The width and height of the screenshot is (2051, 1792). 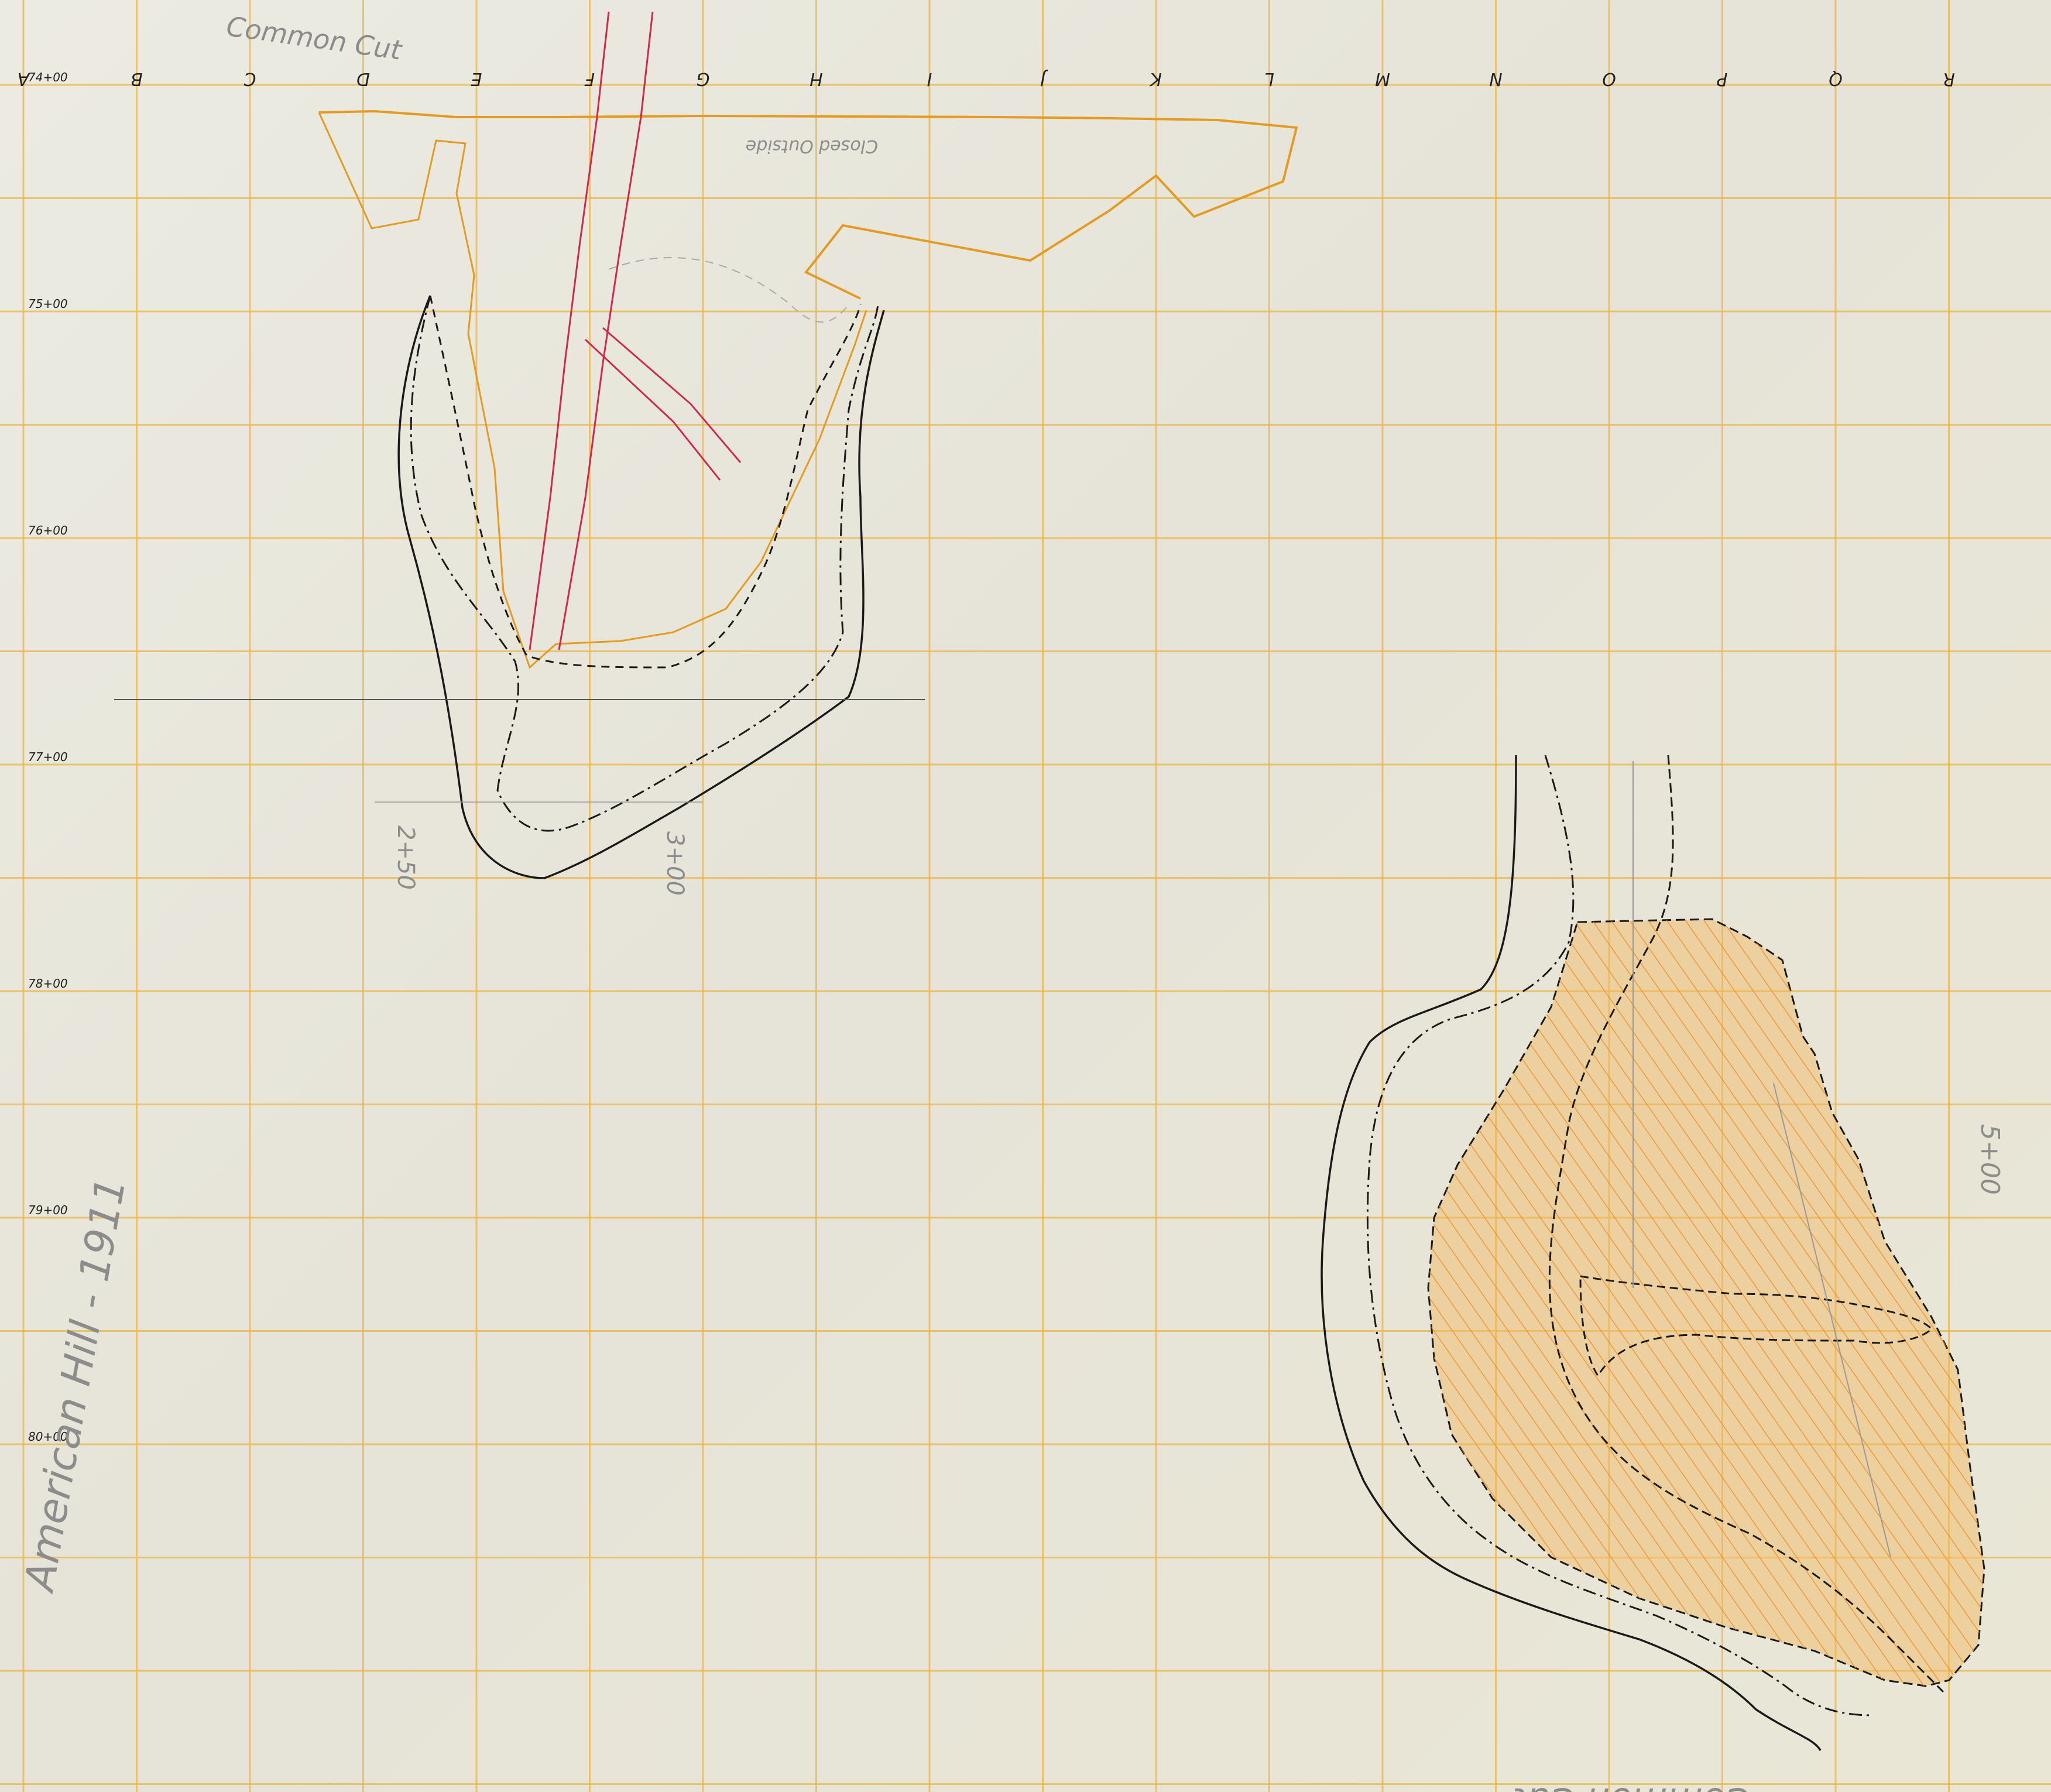 I want to click on row-station-label: 79+00, so click(x=48, y=1210).